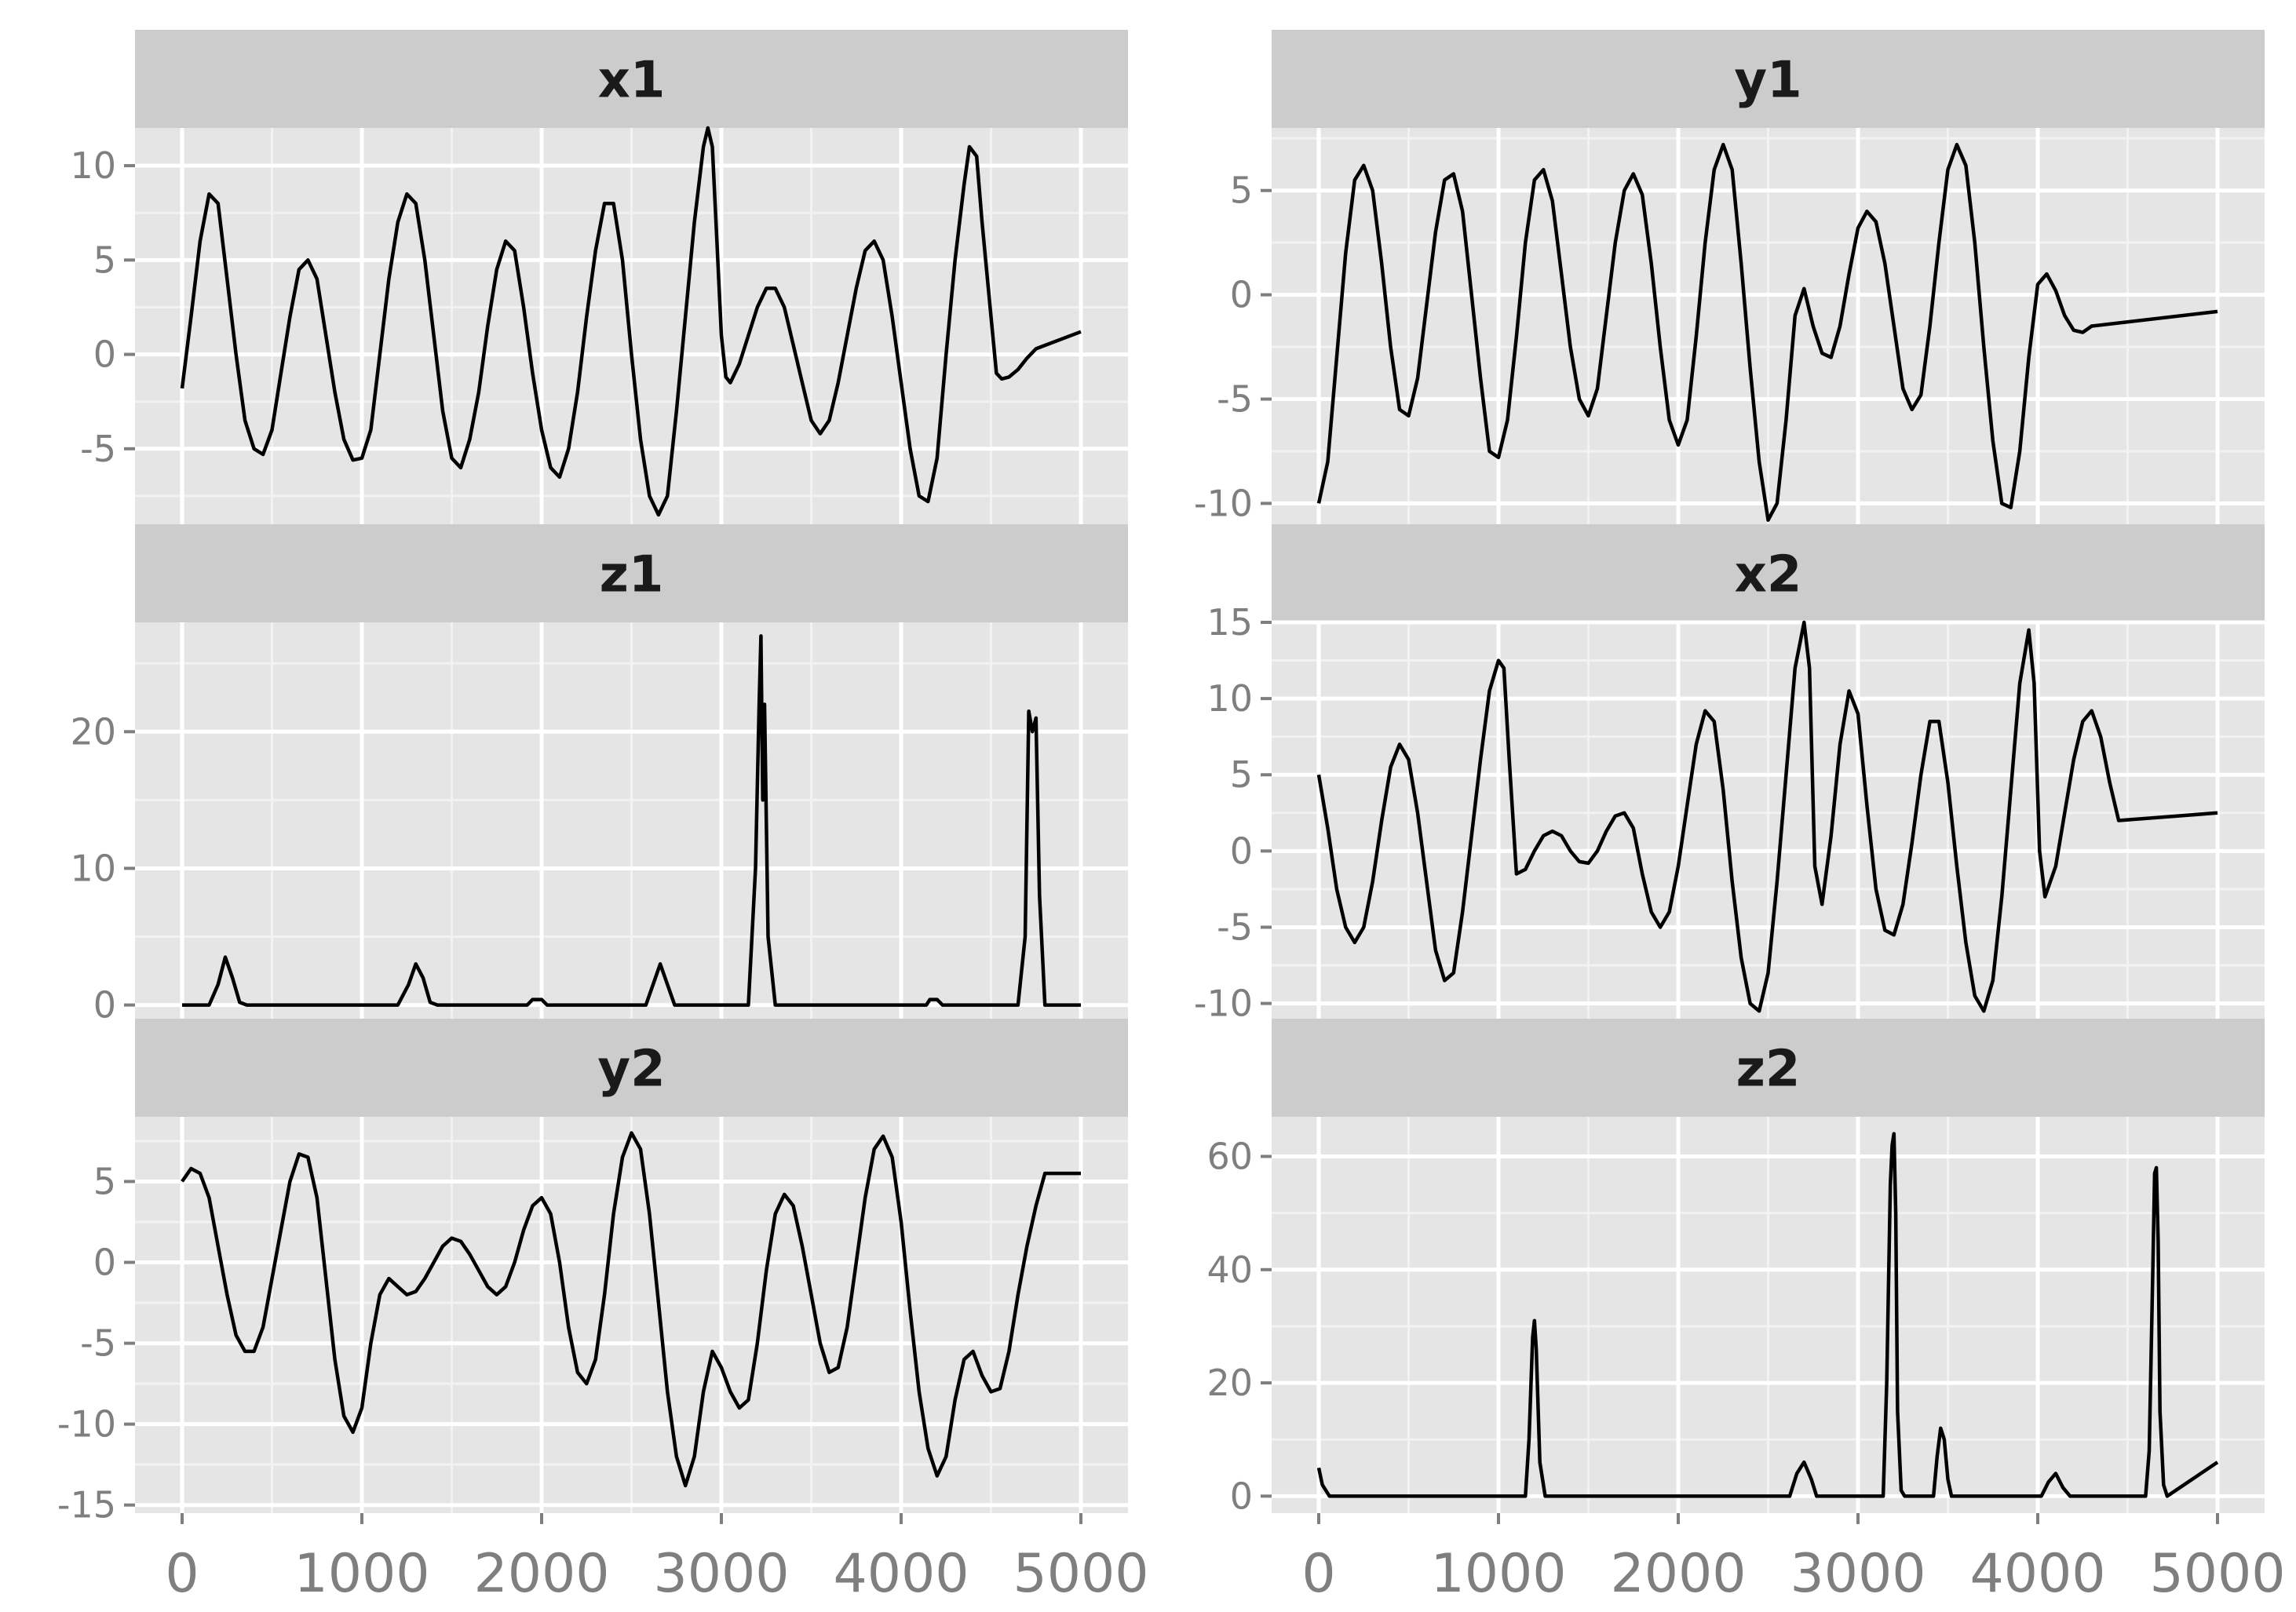 The height and width of the screenshot is (1612, 2296). Describe the element at coordinates (1229, 1157) in the screenshot. I see `y-tick-label: 60` at that location.